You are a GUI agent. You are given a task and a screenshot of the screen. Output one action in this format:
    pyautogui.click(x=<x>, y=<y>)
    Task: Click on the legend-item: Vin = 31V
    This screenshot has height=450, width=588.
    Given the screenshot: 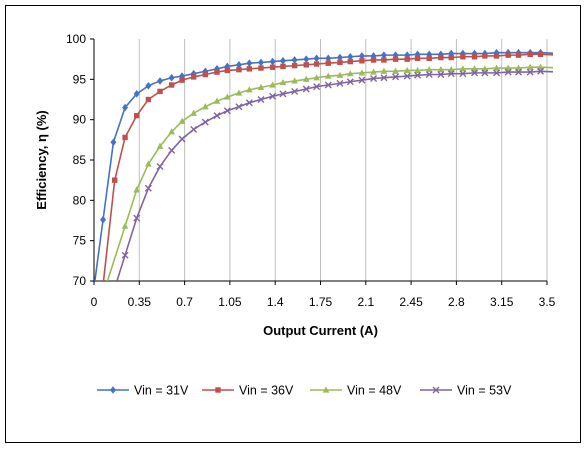 What is the action you would take?
    pyautogui.click(x=143, y=391)
    